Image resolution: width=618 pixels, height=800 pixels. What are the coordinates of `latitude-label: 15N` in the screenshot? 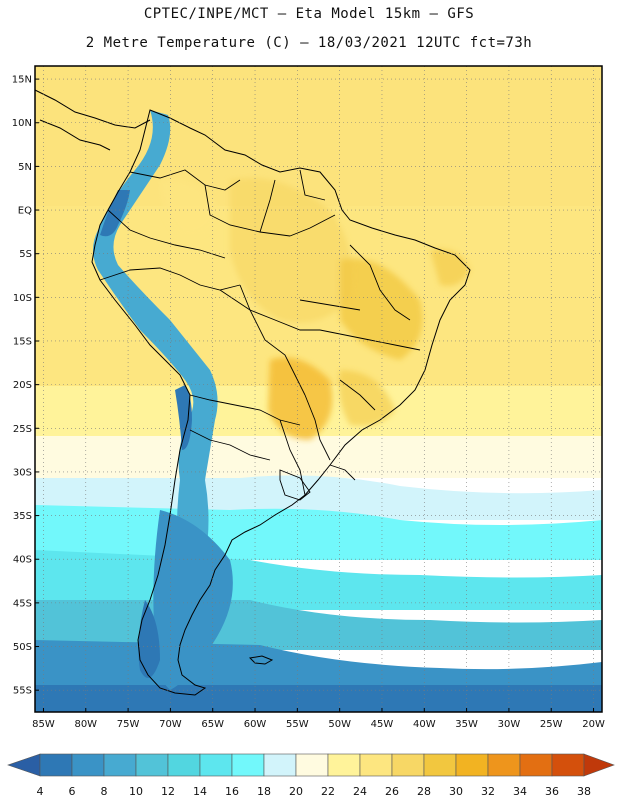 It's located at (22, 80).